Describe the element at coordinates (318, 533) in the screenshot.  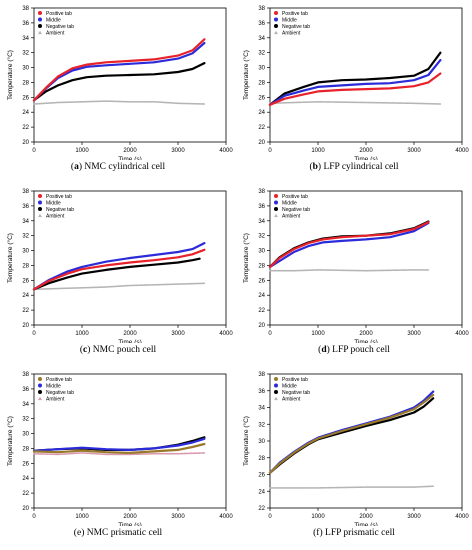
I see `caption-letter: f` at that location.